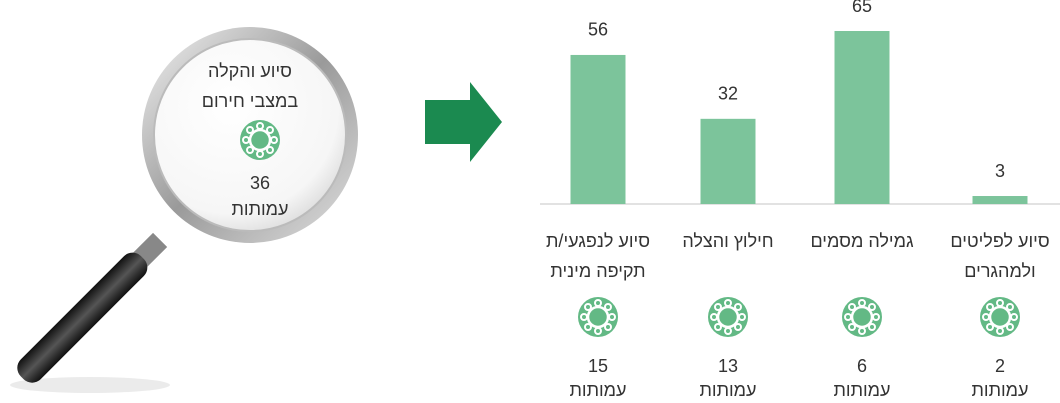 The image size is (1060, 403). Describe the element at coordinates (728, 94) in the screenshot. I see `value-label: 32` at that location.